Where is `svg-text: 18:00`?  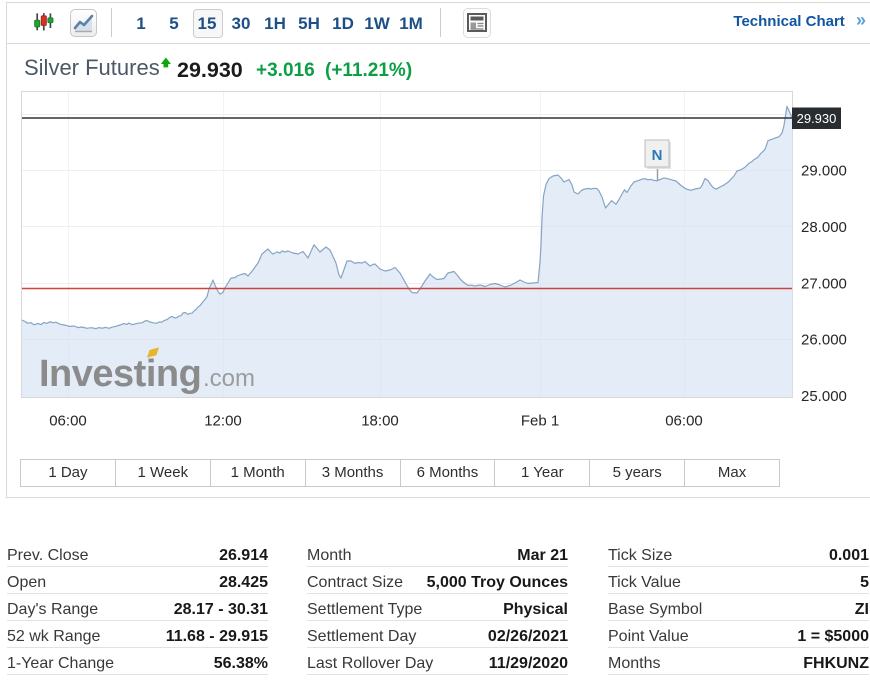
svg-text: 18:00 is located at coordinates (380, 421).